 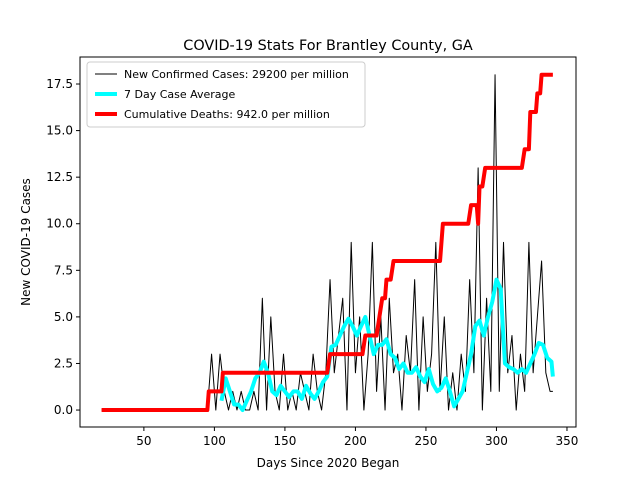 What do you see at coordinates (63, 270) in the screenshot?
I see `y-tick-label: 7.5` at bounding box center [63, 270].